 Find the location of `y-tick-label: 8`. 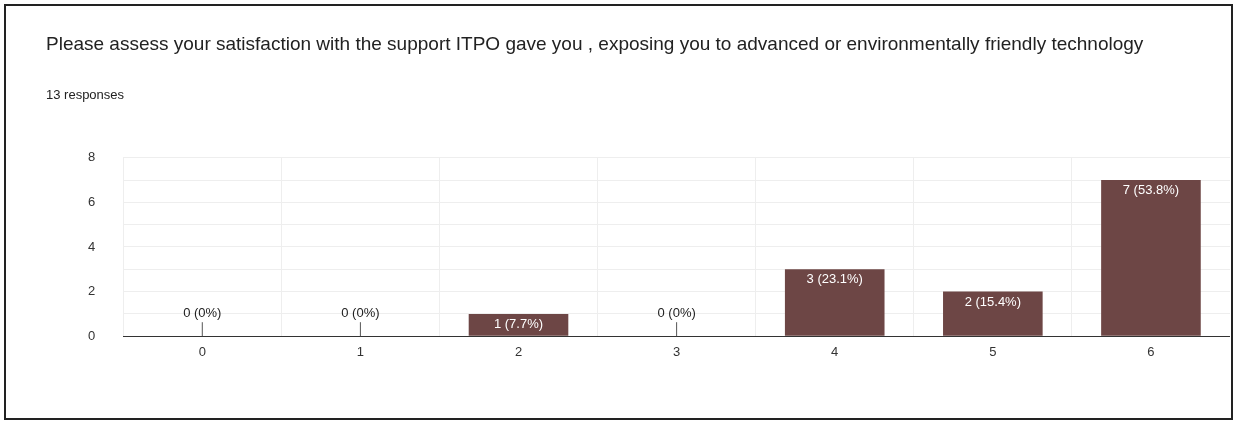

y-tick-label: 8 is located at coordinates (92, 157).